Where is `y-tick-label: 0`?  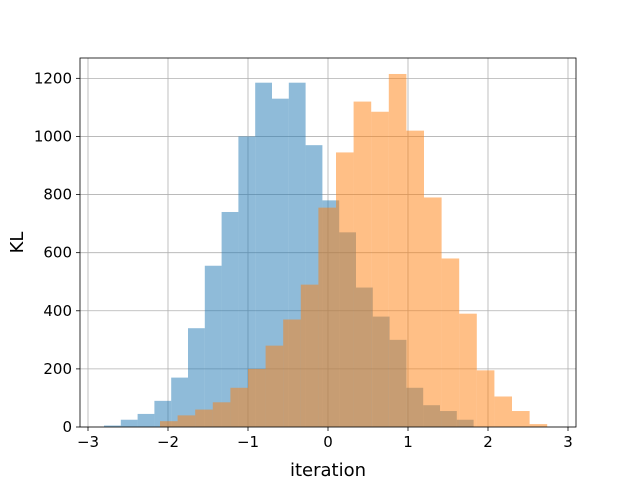 y-tick-label: 0 is located at coordinates (67, 427).